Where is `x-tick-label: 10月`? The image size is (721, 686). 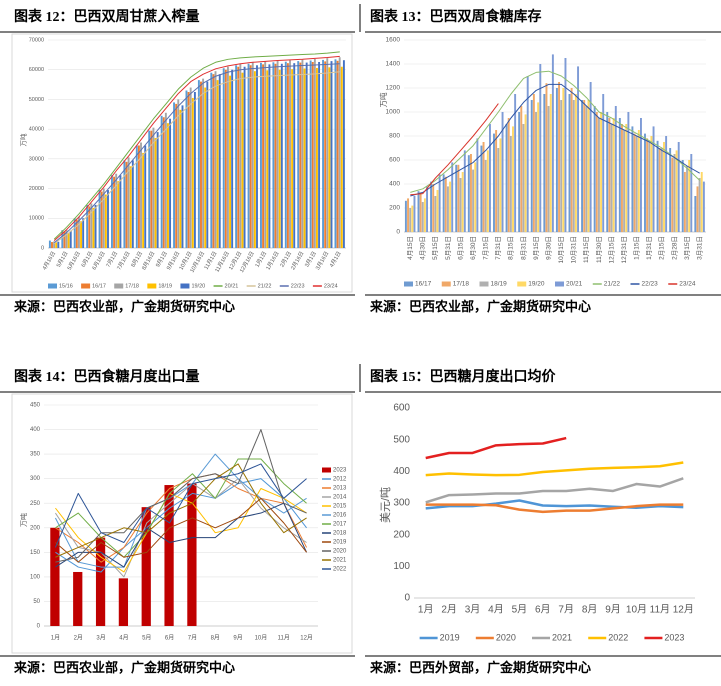
x-tick-label: 10月 is located at coordinates (636, 610).